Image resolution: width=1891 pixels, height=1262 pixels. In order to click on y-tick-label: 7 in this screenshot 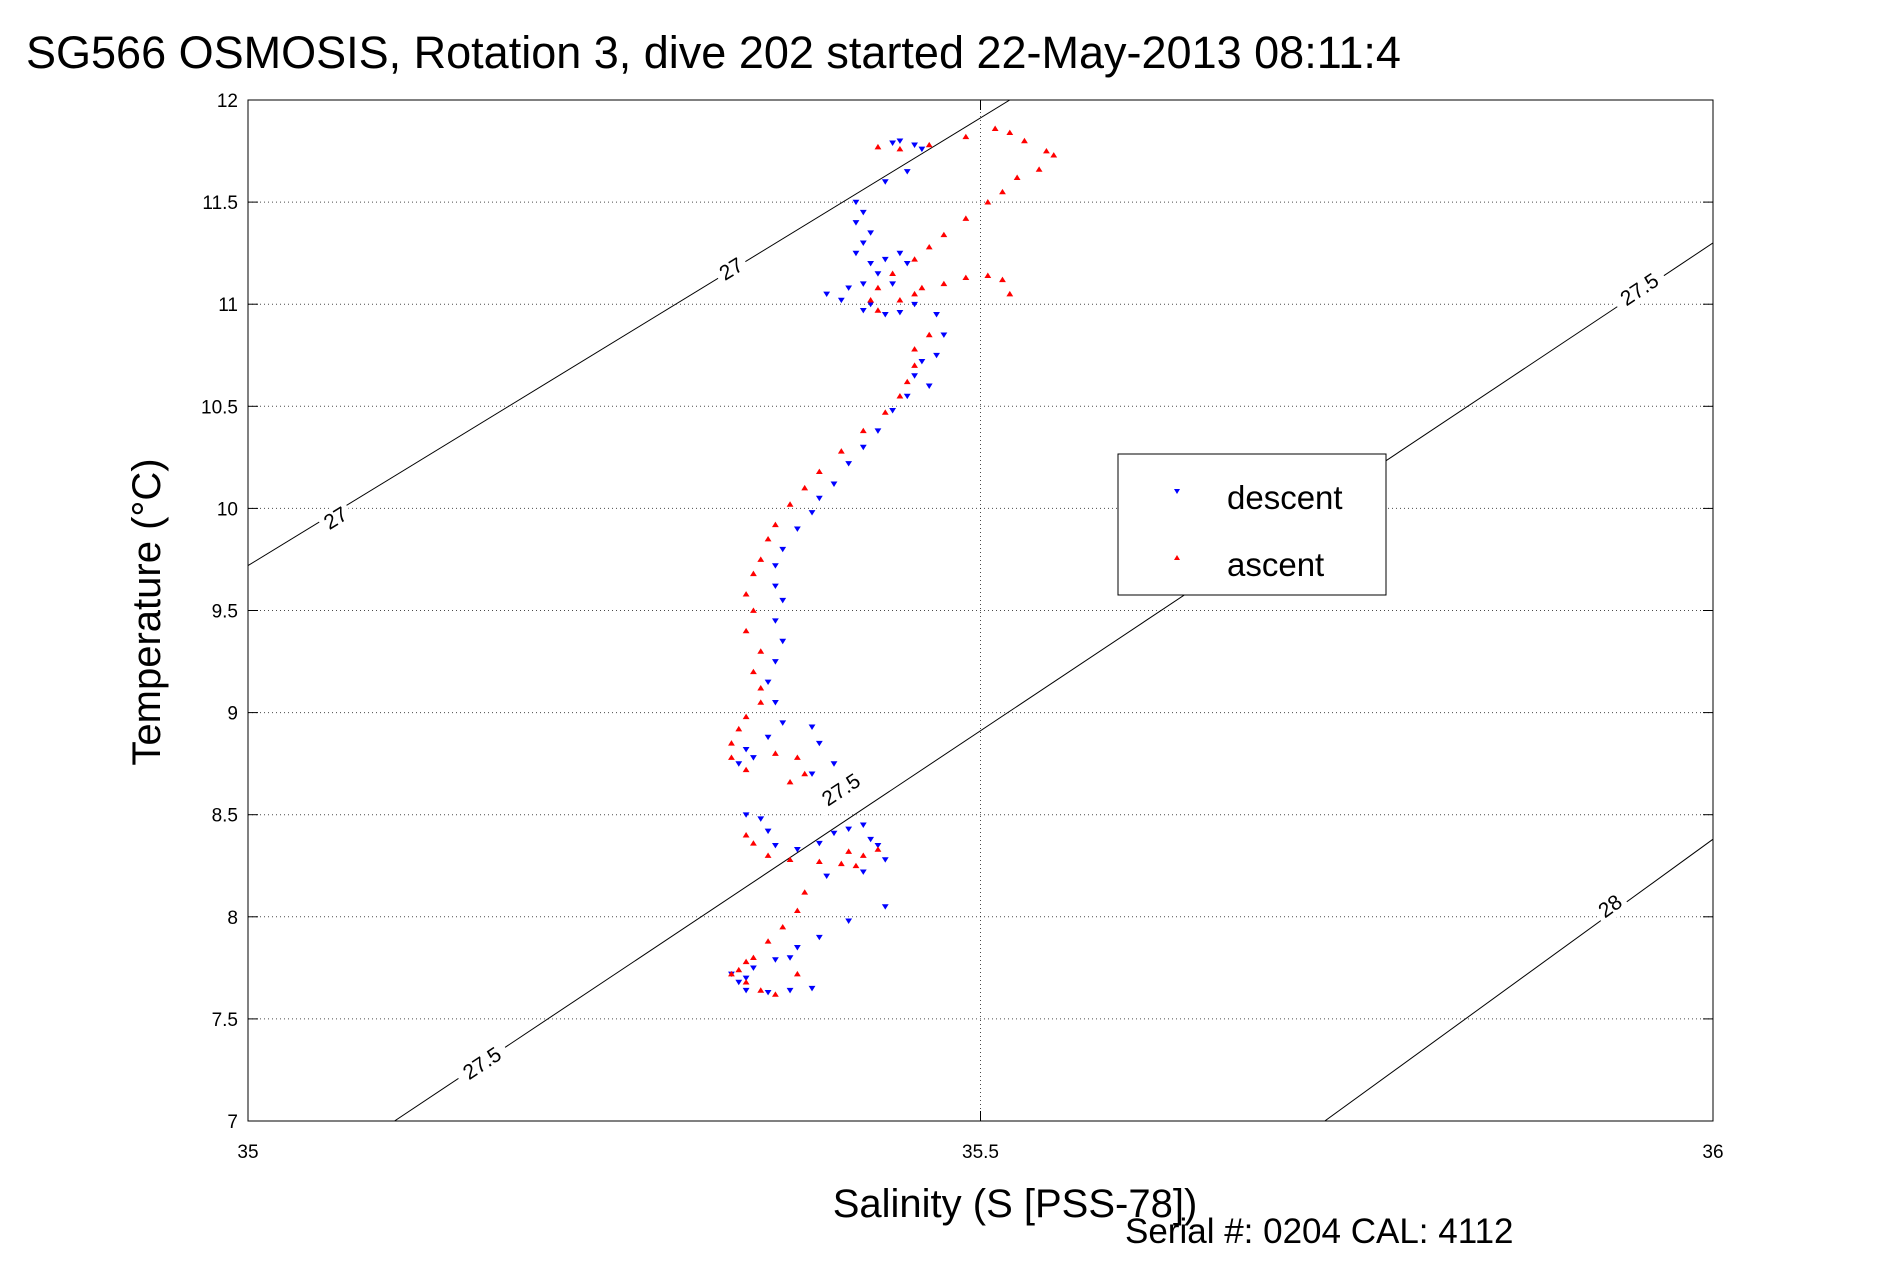, I will do `click(232, 1122)`.